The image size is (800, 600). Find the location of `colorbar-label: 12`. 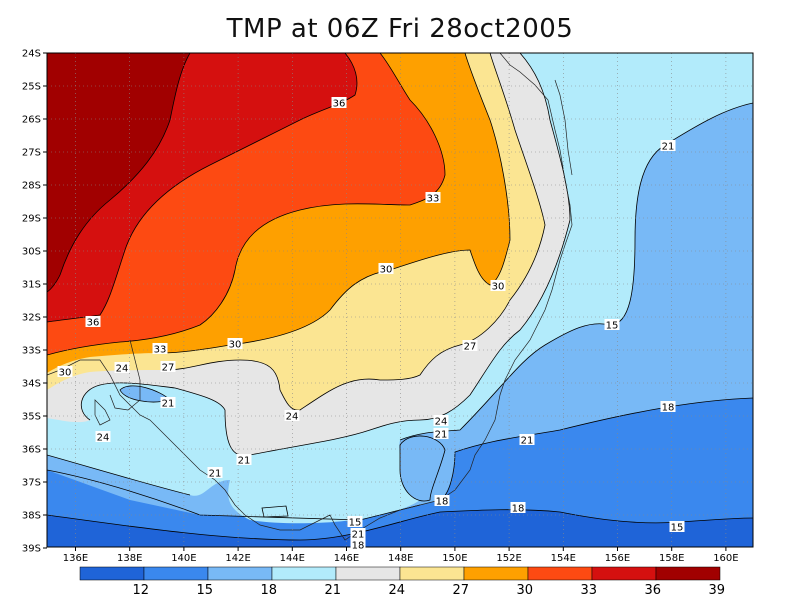

colorbar-label: 12 is located at coordinates (141, 590).